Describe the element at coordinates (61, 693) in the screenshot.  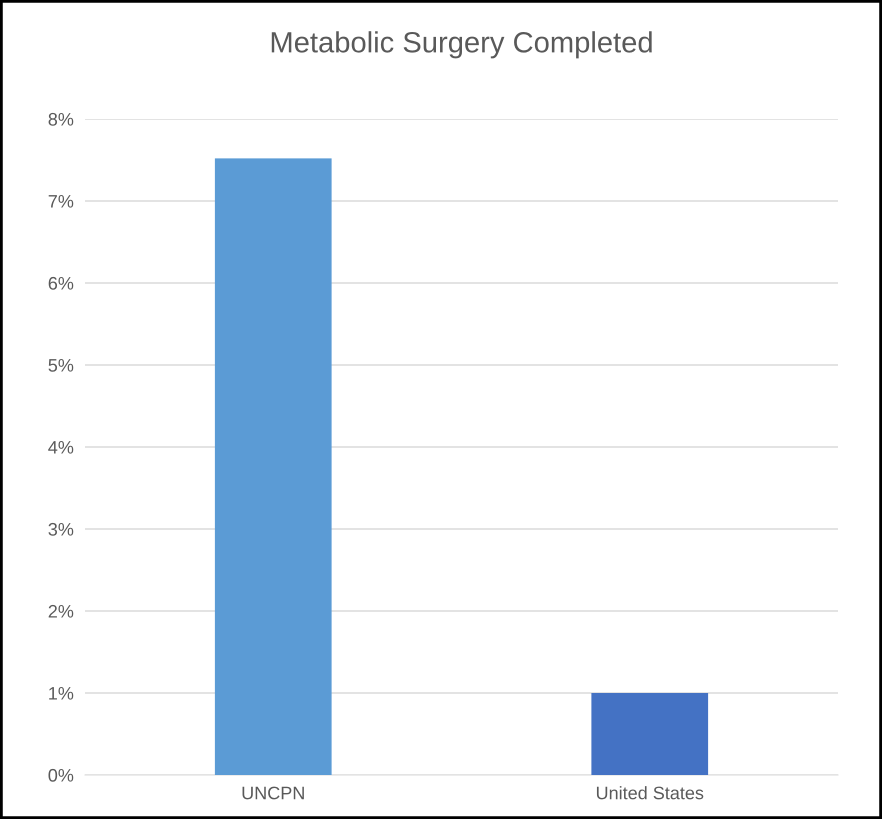
I see `y-tick-label: 1%` at that location.